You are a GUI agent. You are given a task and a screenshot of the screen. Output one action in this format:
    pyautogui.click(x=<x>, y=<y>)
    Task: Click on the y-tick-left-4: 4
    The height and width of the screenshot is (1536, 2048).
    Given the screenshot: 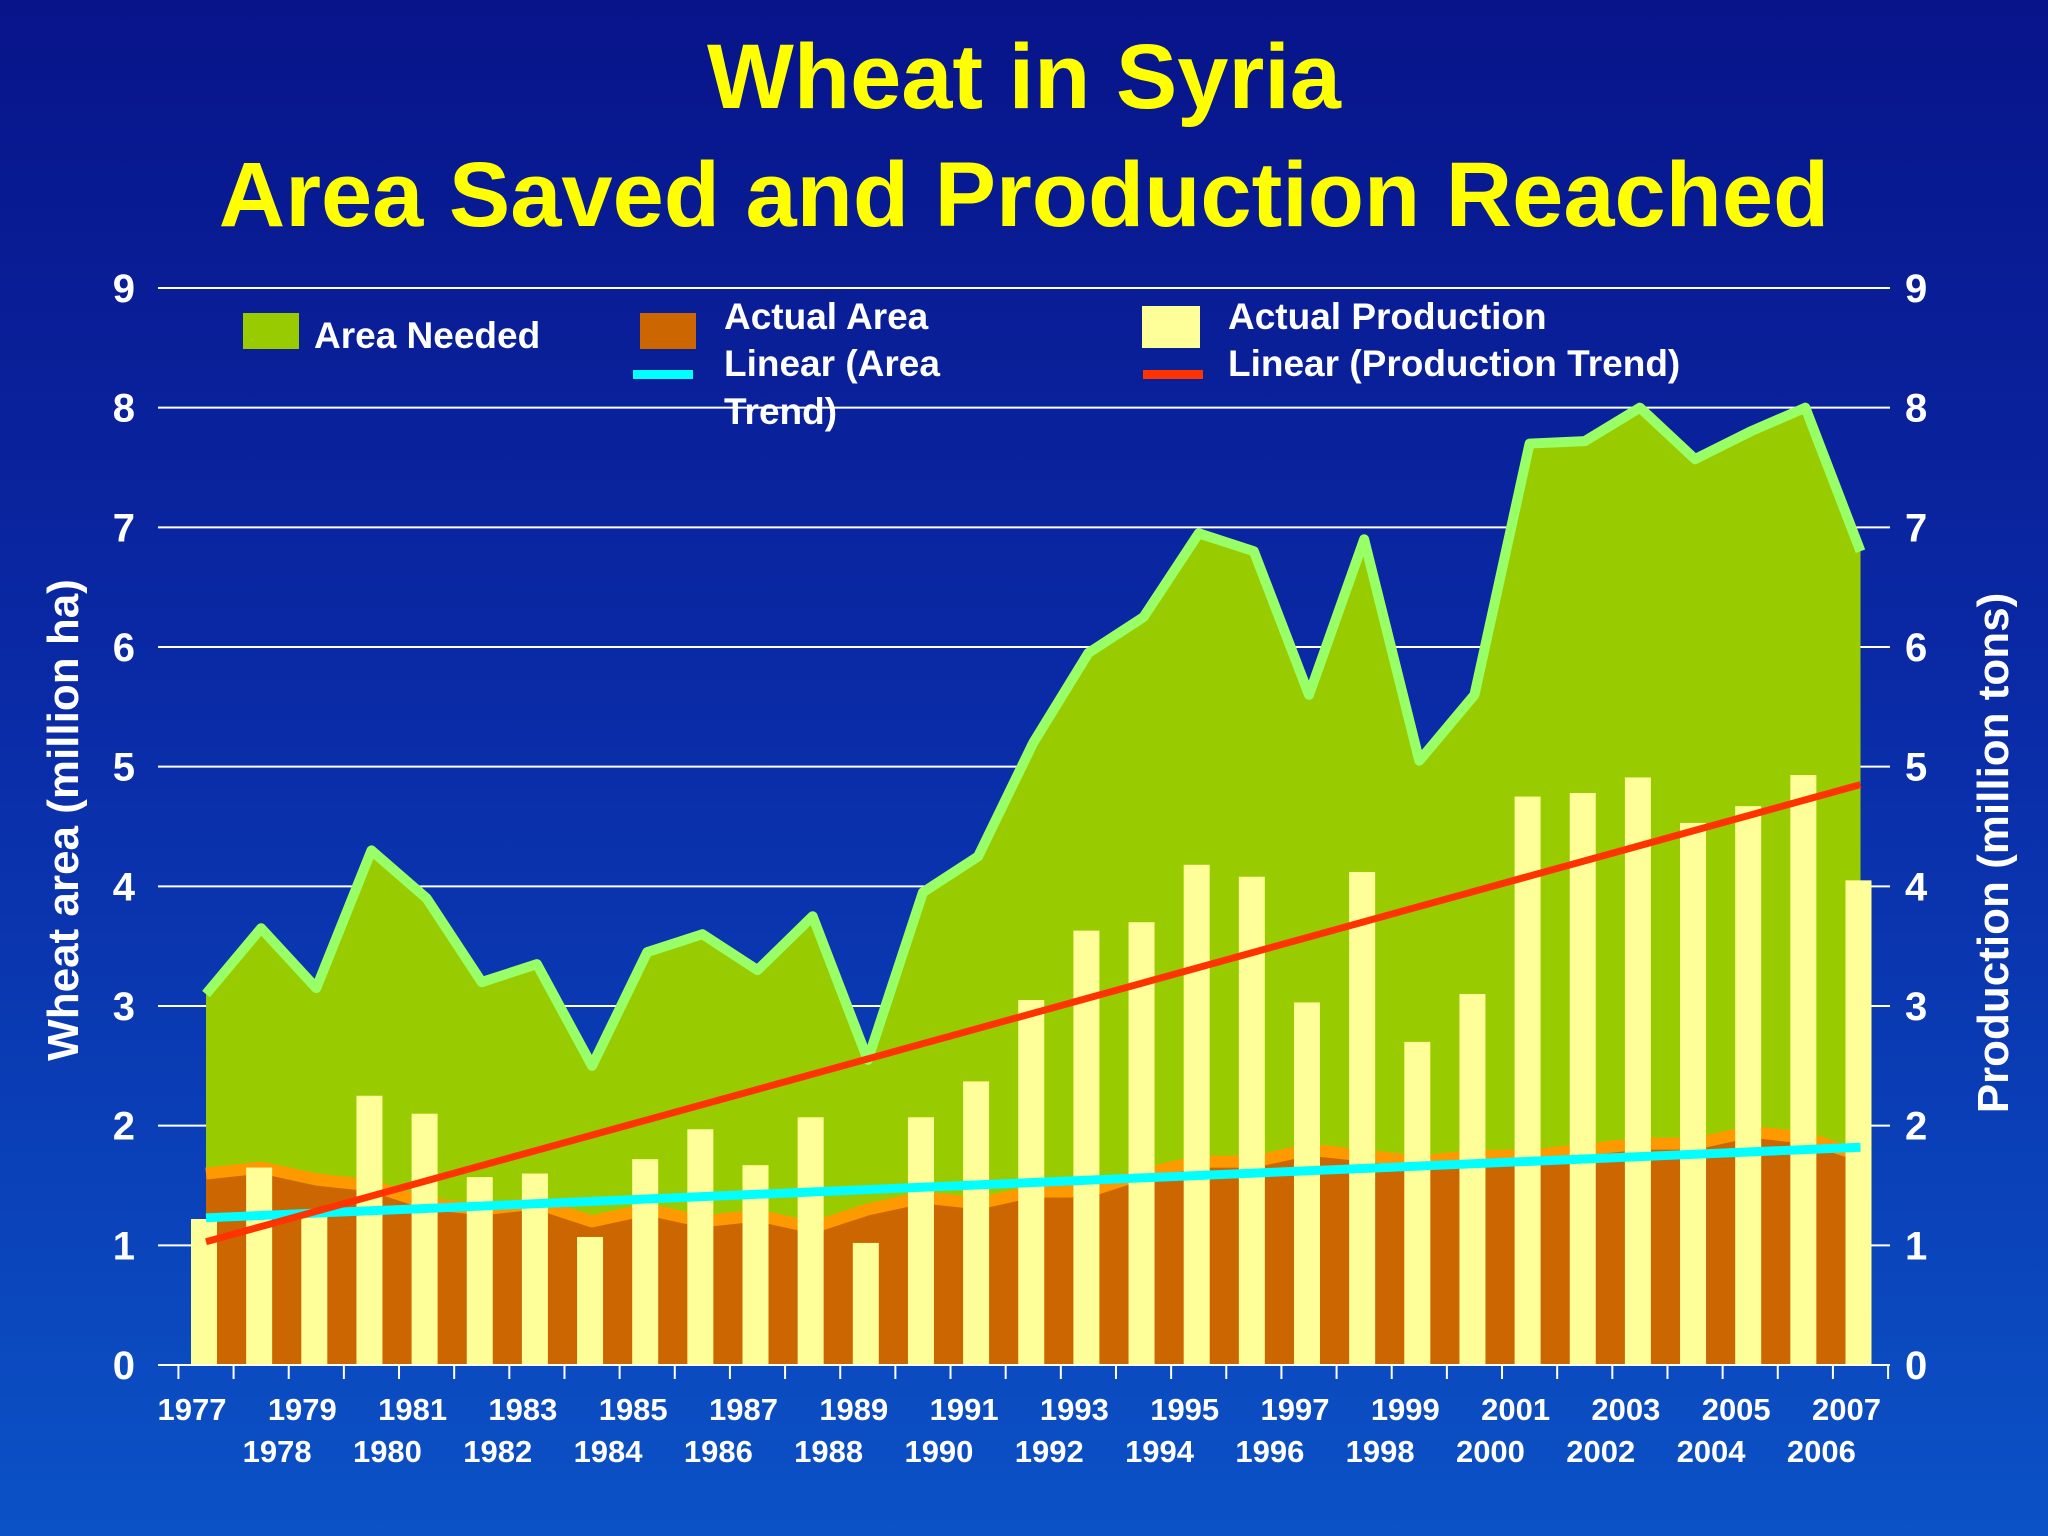 What is the action you would take?
    pyautogui.click(x=124, y=887)
    